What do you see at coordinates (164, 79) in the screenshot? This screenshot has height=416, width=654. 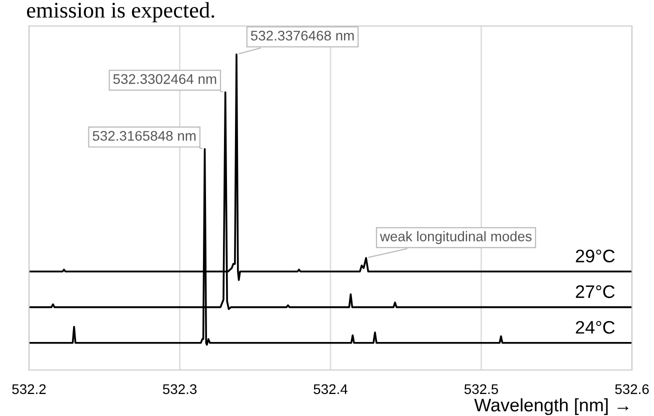 I see `annotation: 532.3302464 nm` at bounding box center [164, 79].